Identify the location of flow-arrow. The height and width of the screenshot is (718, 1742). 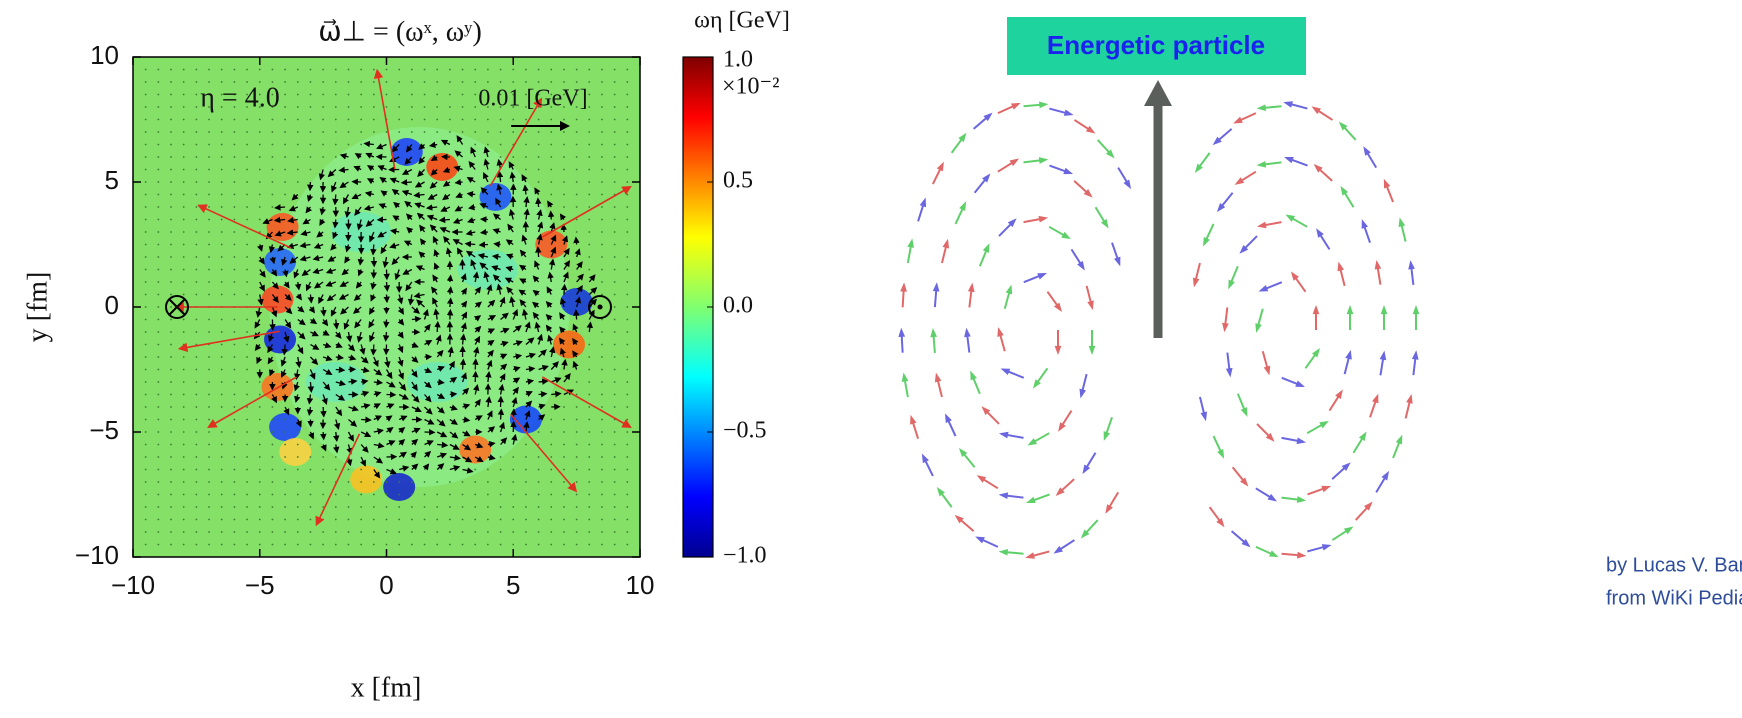
(384, 119).